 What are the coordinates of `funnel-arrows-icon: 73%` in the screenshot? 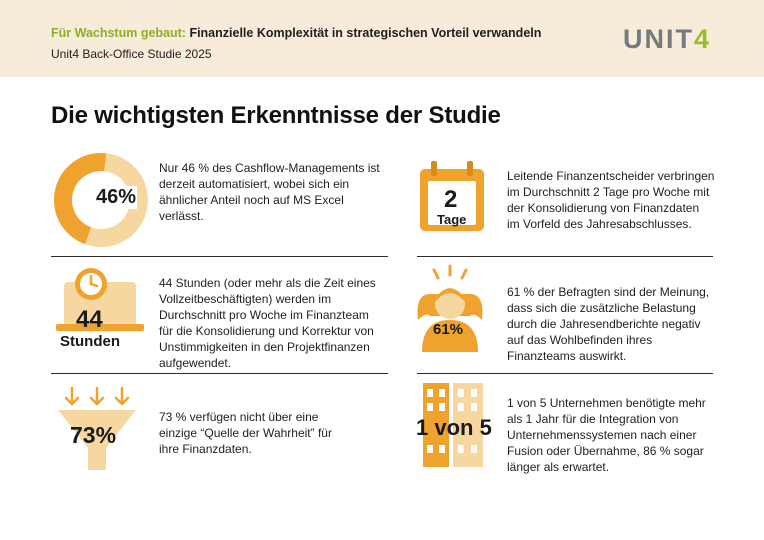 It's located at (97, 430).